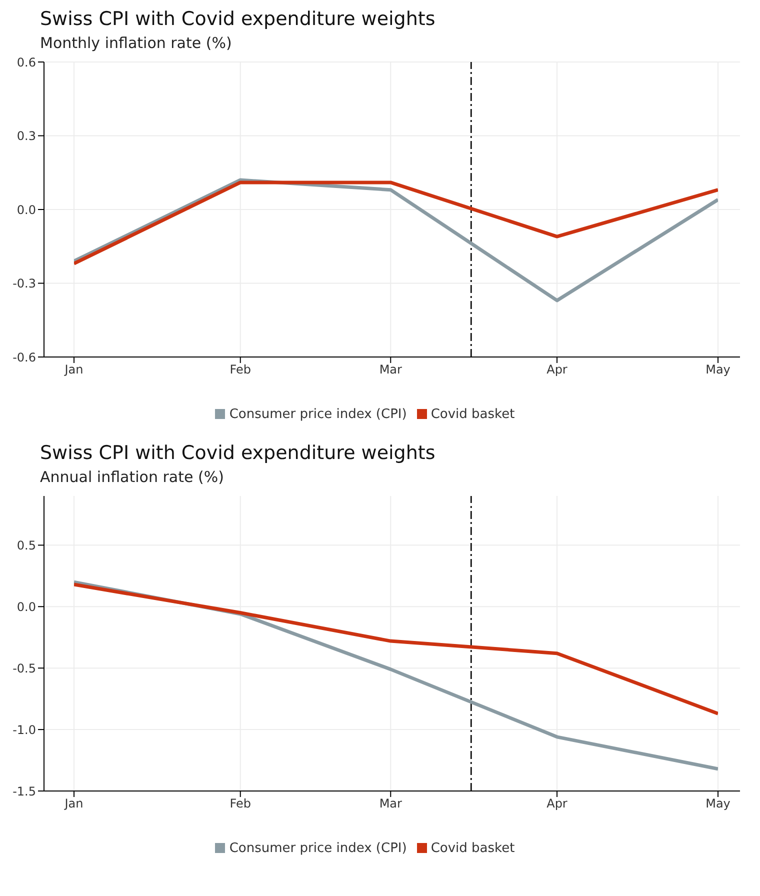 The width and height of the screenshot is (760, 896). I want to click on y-tick-label: -0.6, so click(24, 357).